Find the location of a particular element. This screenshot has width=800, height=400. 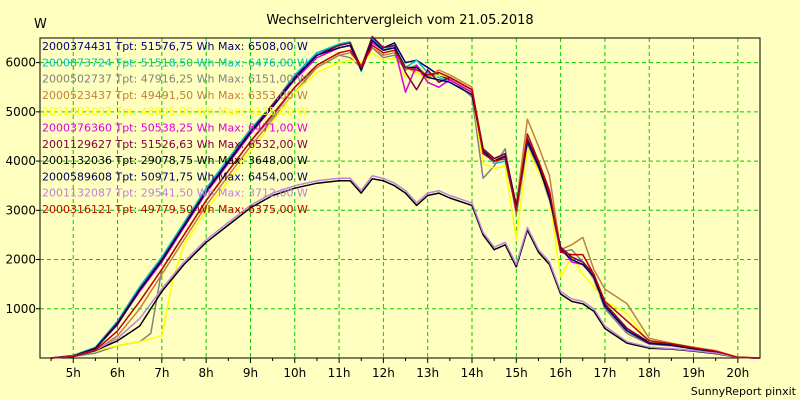

y-axis-unit: W is located at coordinates (40, 24).